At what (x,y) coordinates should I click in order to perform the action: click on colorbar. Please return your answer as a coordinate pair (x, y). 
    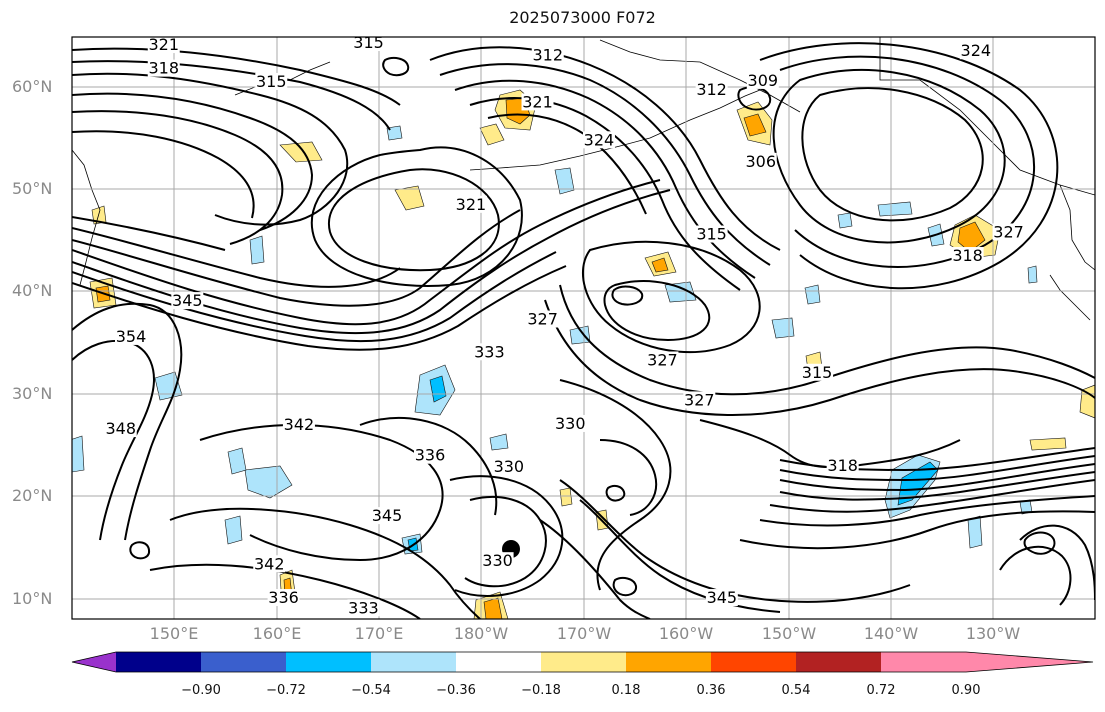
    Looking at the image, I should click on (582, 662).